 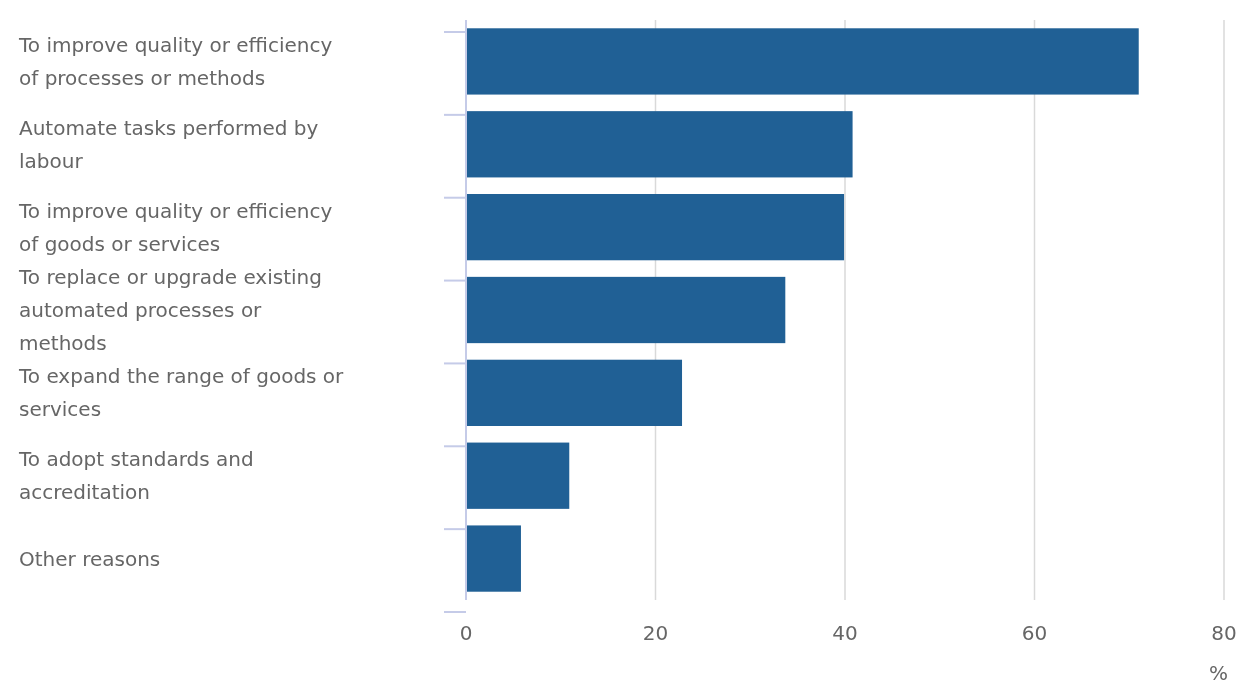 I want to click on x-tick-label: 60, so click(x=1034, y=633).